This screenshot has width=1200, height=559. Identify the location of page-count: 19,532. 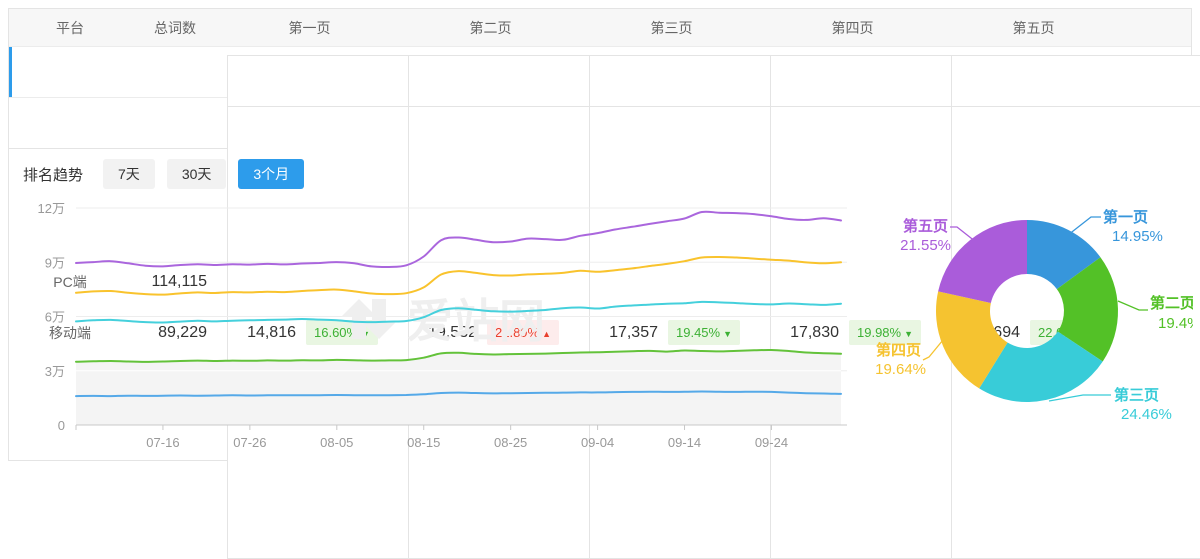
(452, 332).